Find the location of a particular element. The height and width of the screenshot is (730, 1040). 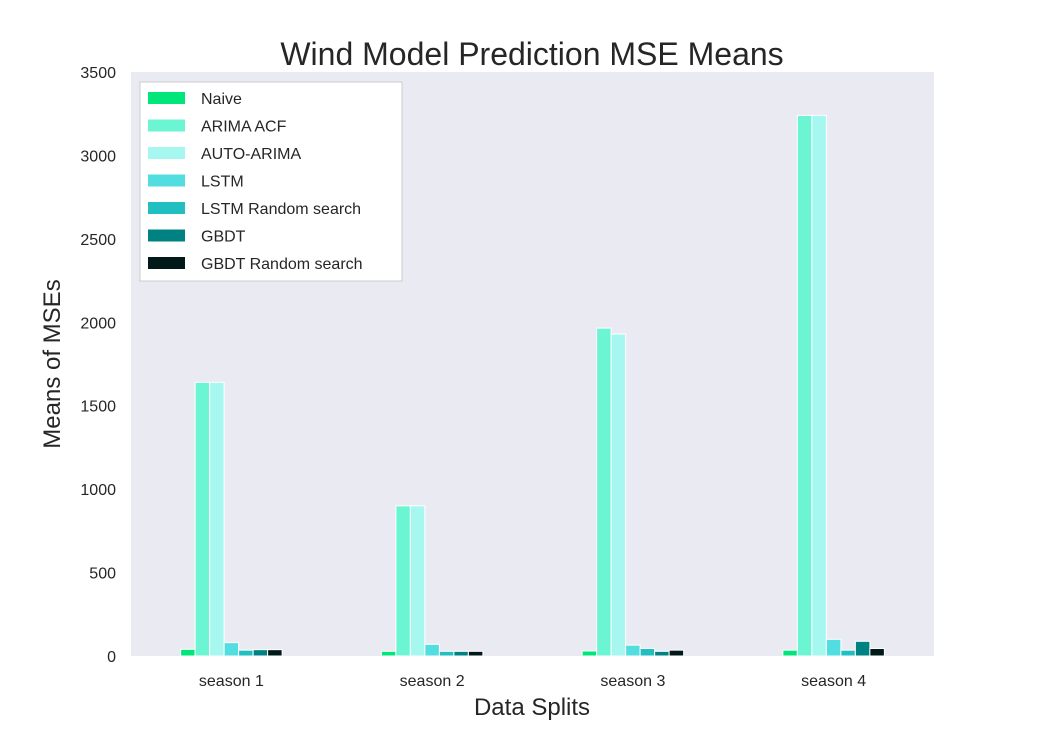

y-tick-label: 0 is located at coordinates (111, 657).